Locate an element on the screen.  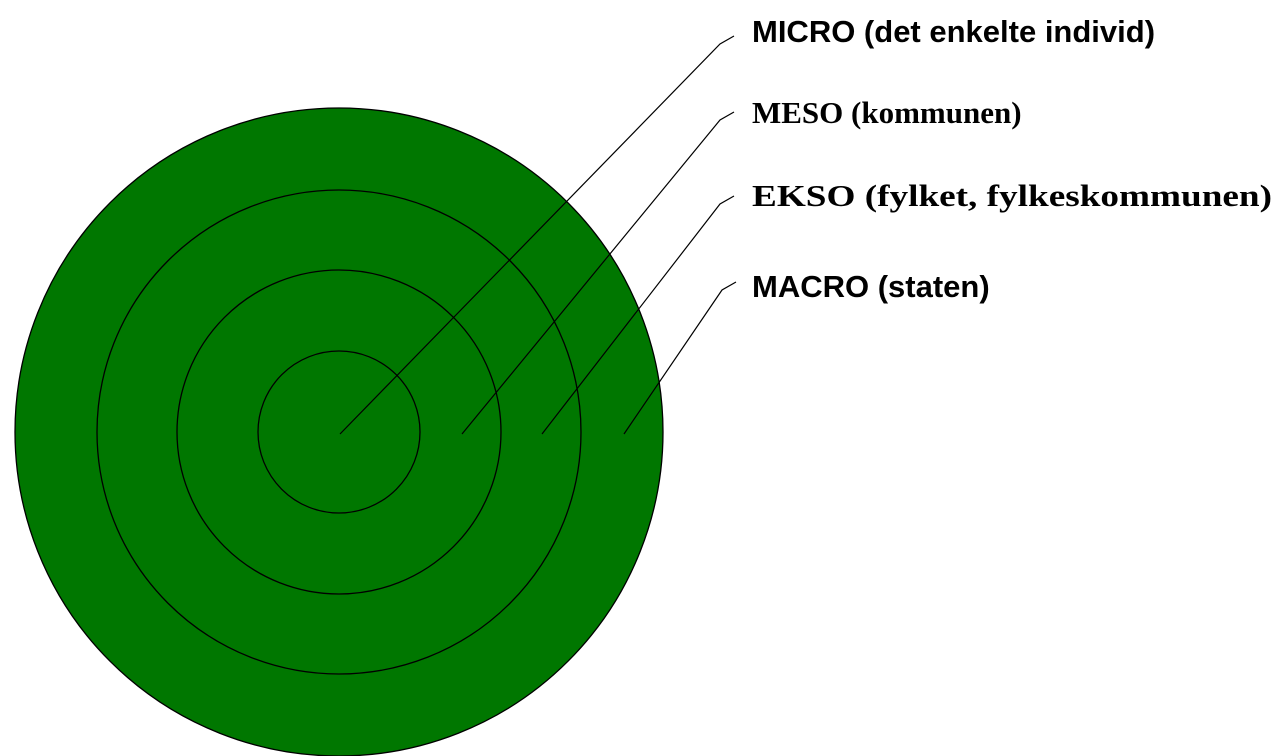
ekso-leader-line is located at coordinates (638, 315).